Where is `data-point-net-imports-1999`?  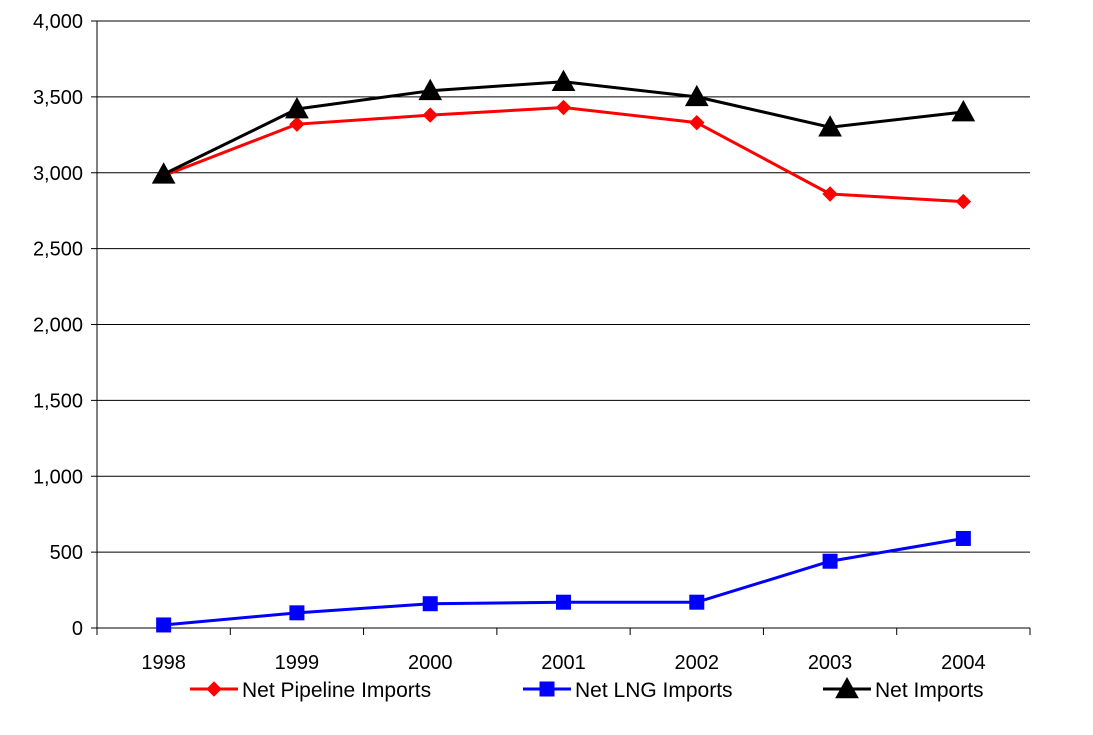 data-point-net-imports-1999 is located at coordinates (297, 107).